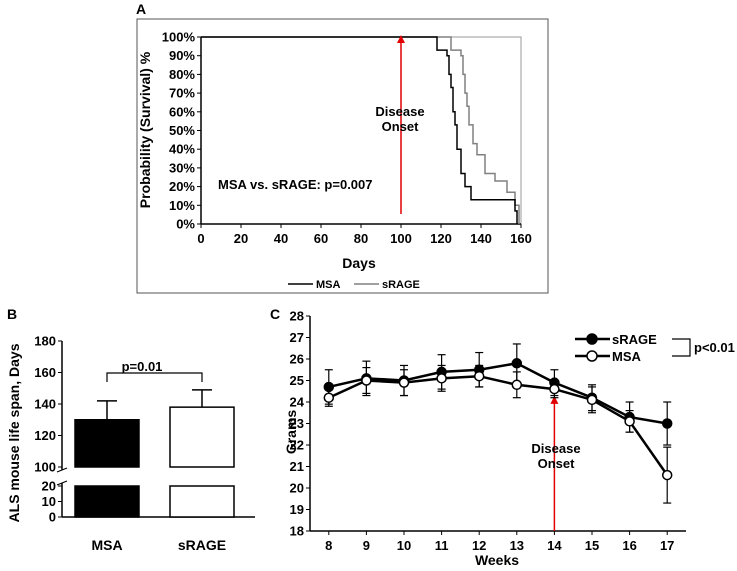 The height and width of the screenshot is (571, 737). Describe the element at coordinates (295, 184) in the screenshot. I see `panel-a-pvalue: MSA vs. sRAGE: p=0.007` at that location.